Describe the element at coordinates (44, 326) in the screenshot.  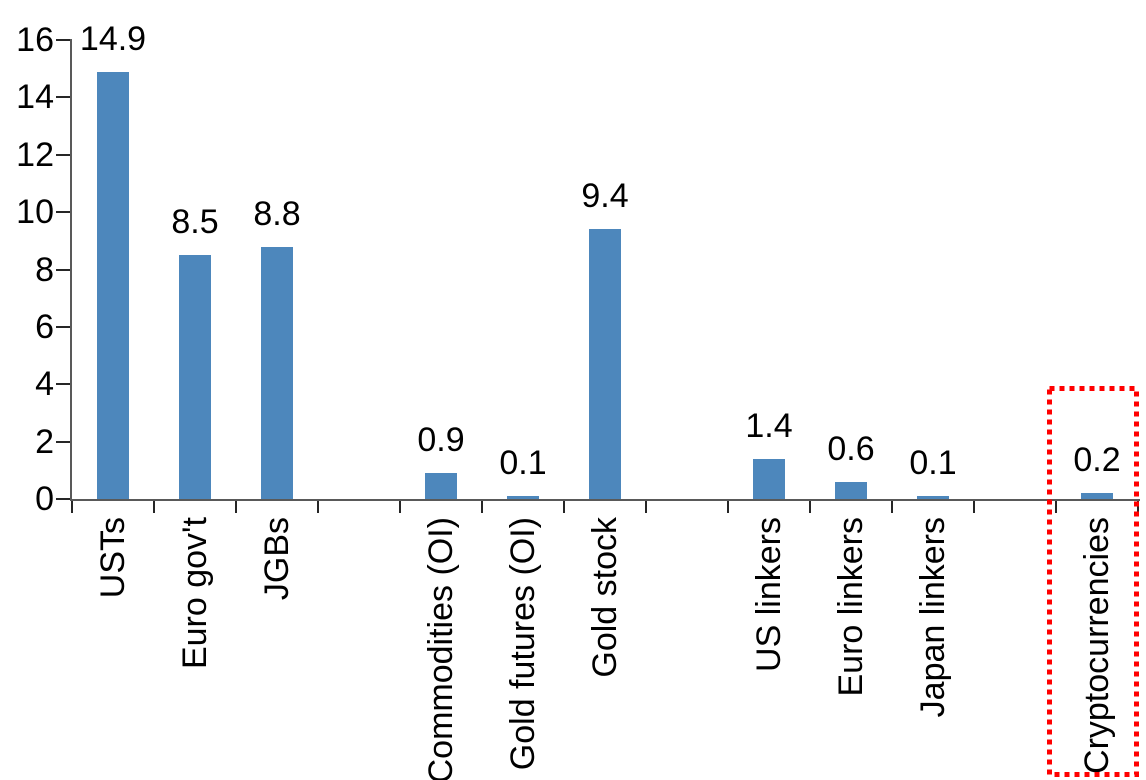
I see `y-tick-label: 6` at that location.